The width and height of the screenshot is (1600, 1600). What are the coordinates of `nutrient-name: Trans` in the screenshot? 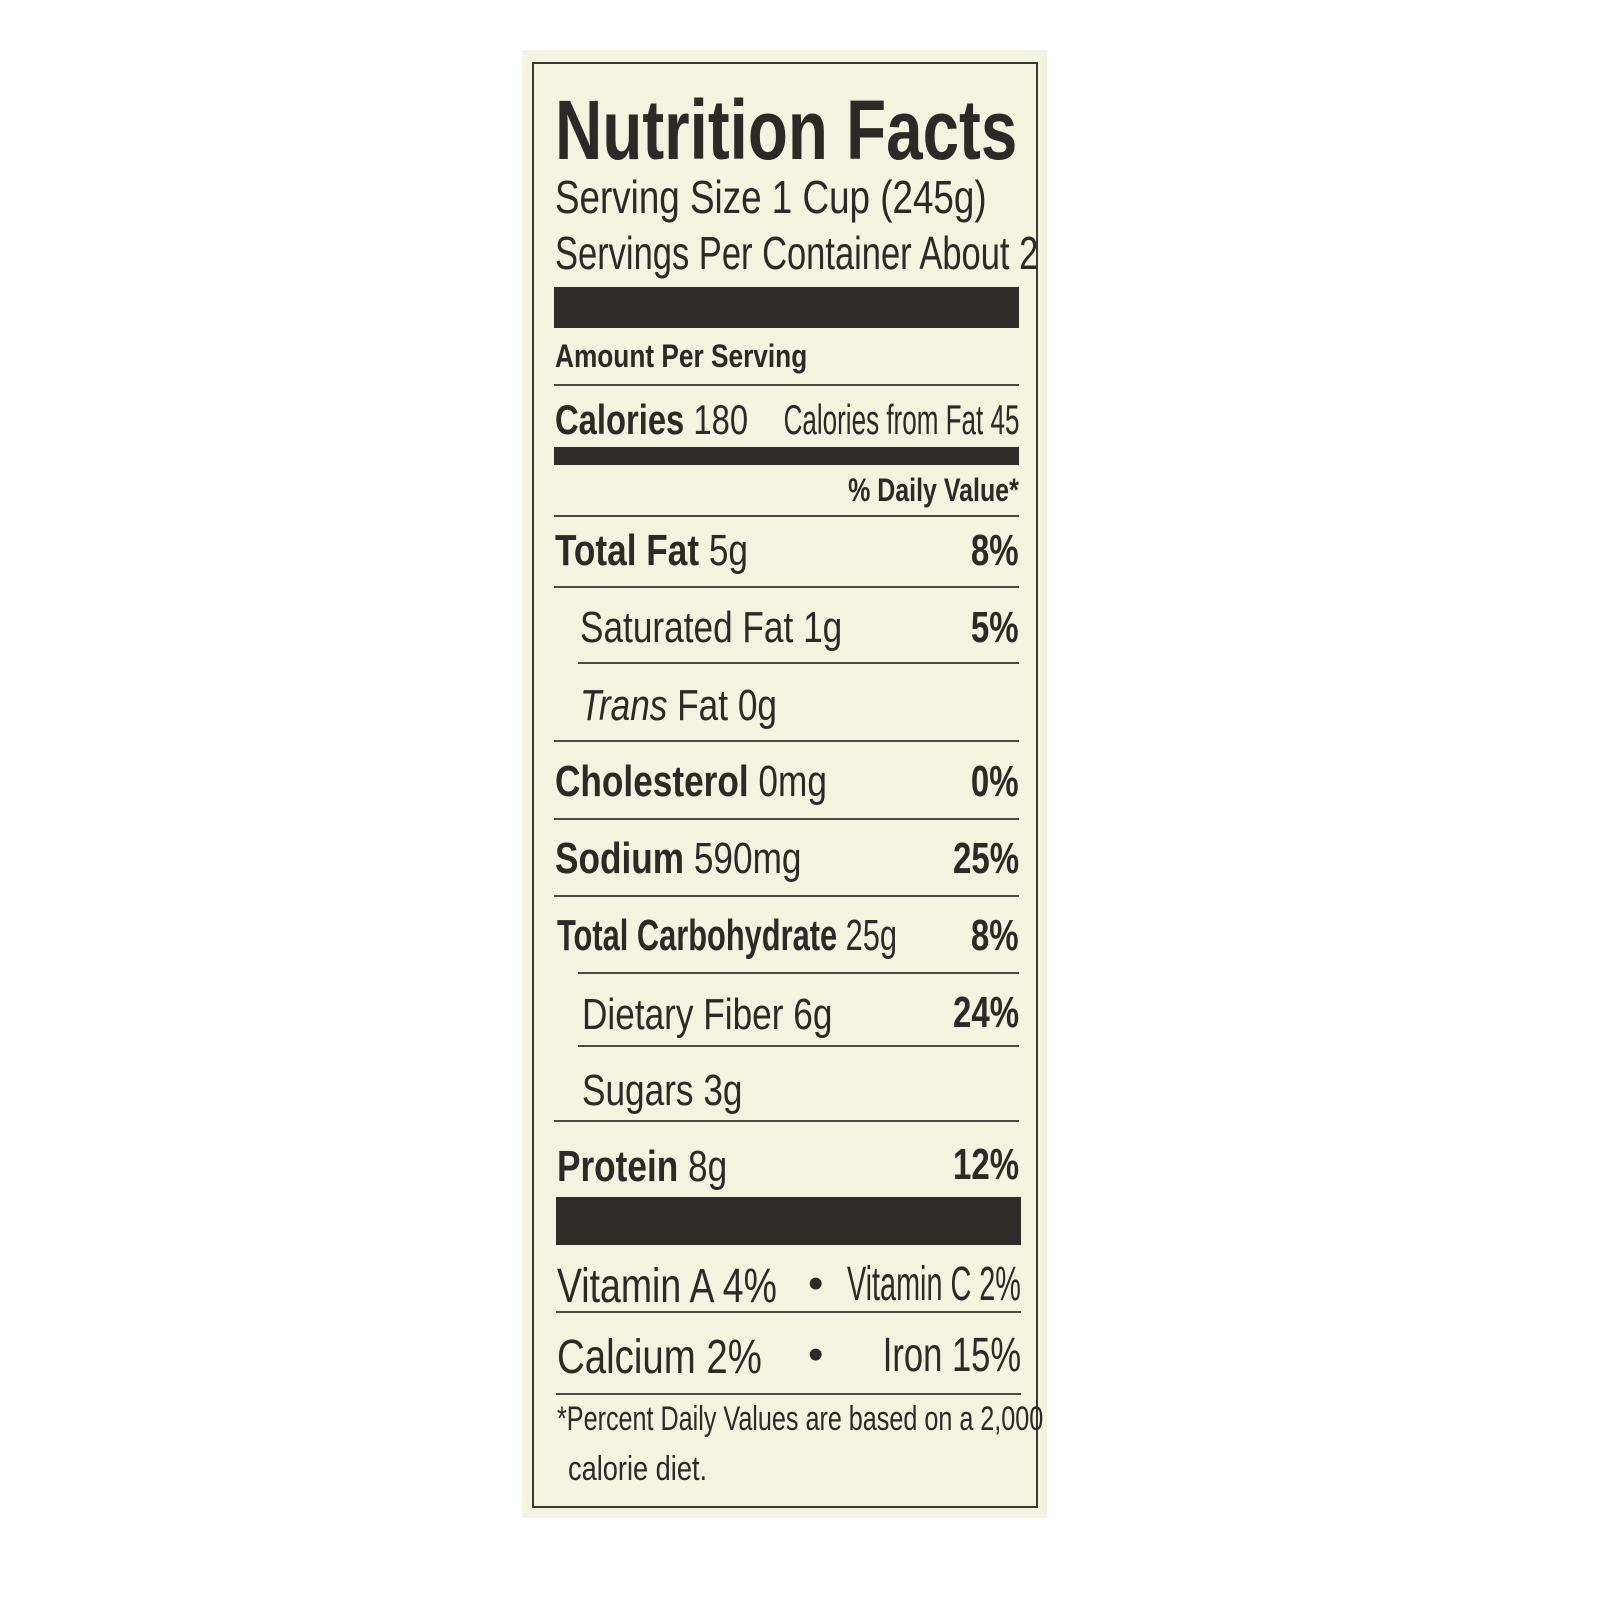 It's located at (624, 705).